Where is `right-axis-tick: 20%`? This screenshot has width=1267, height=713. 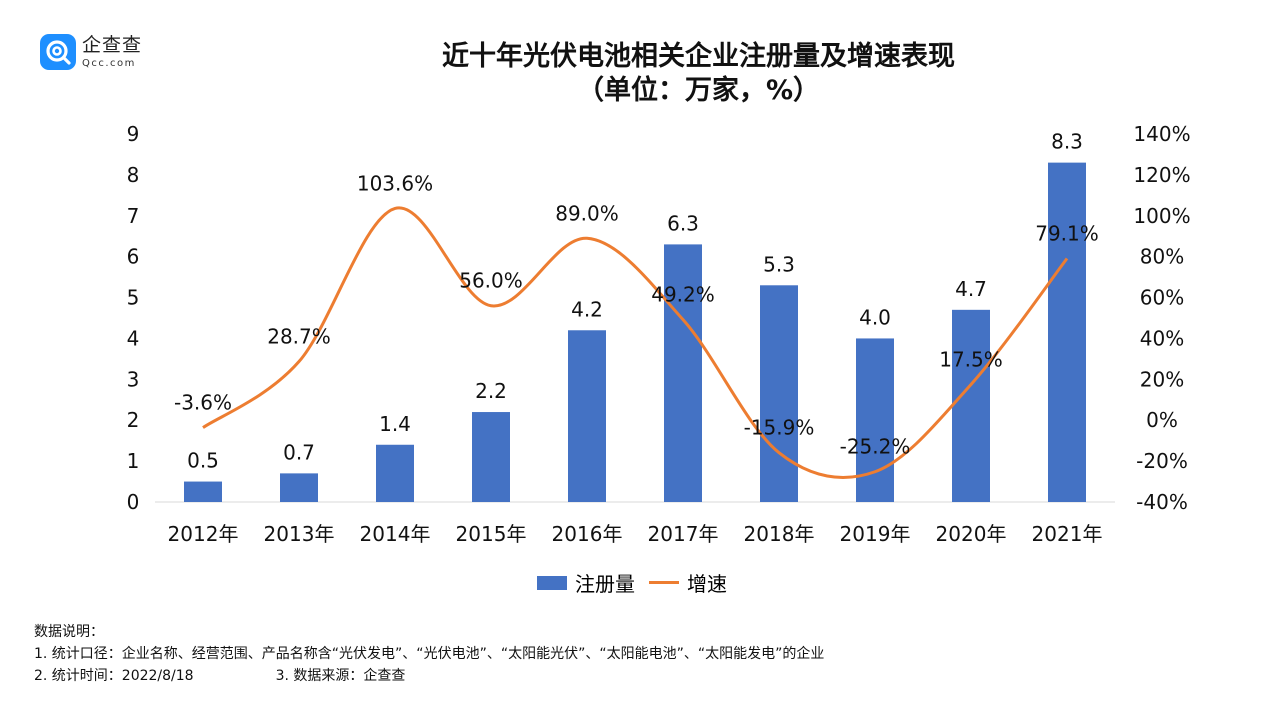 right-axis-tick: 20% is located at coordinates (1162, 379).